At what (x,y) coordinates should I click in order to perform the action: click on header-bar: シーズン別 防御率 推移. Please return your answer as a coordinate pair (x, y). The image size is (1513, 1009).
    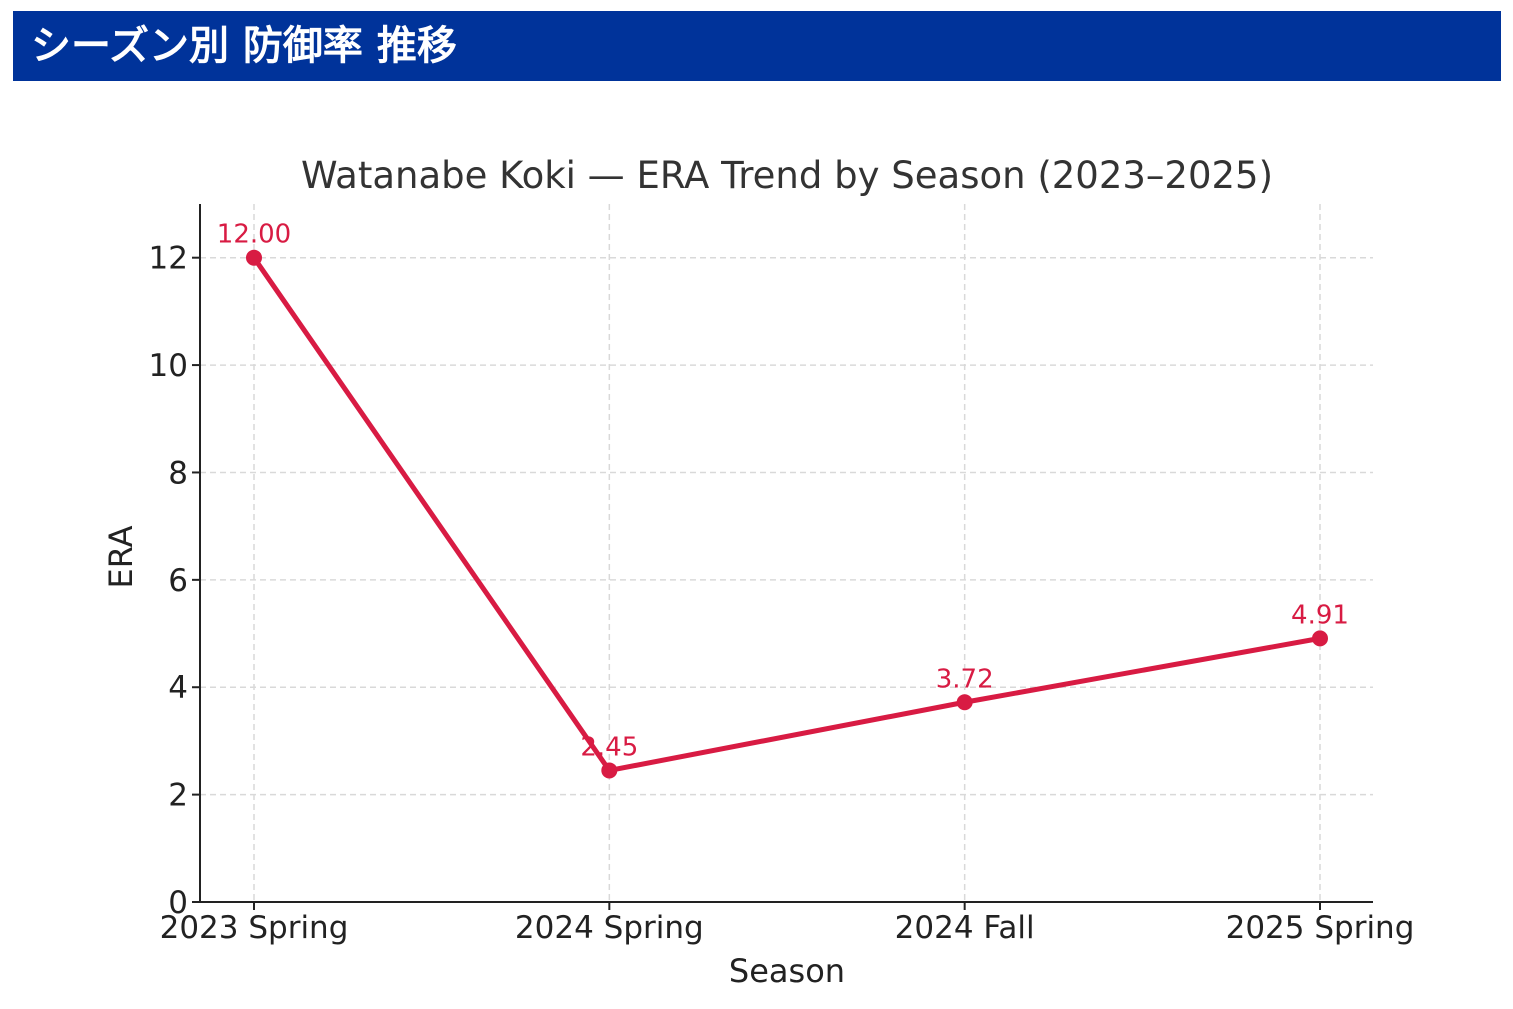
    Looking at the image, I should click on (757, 46).